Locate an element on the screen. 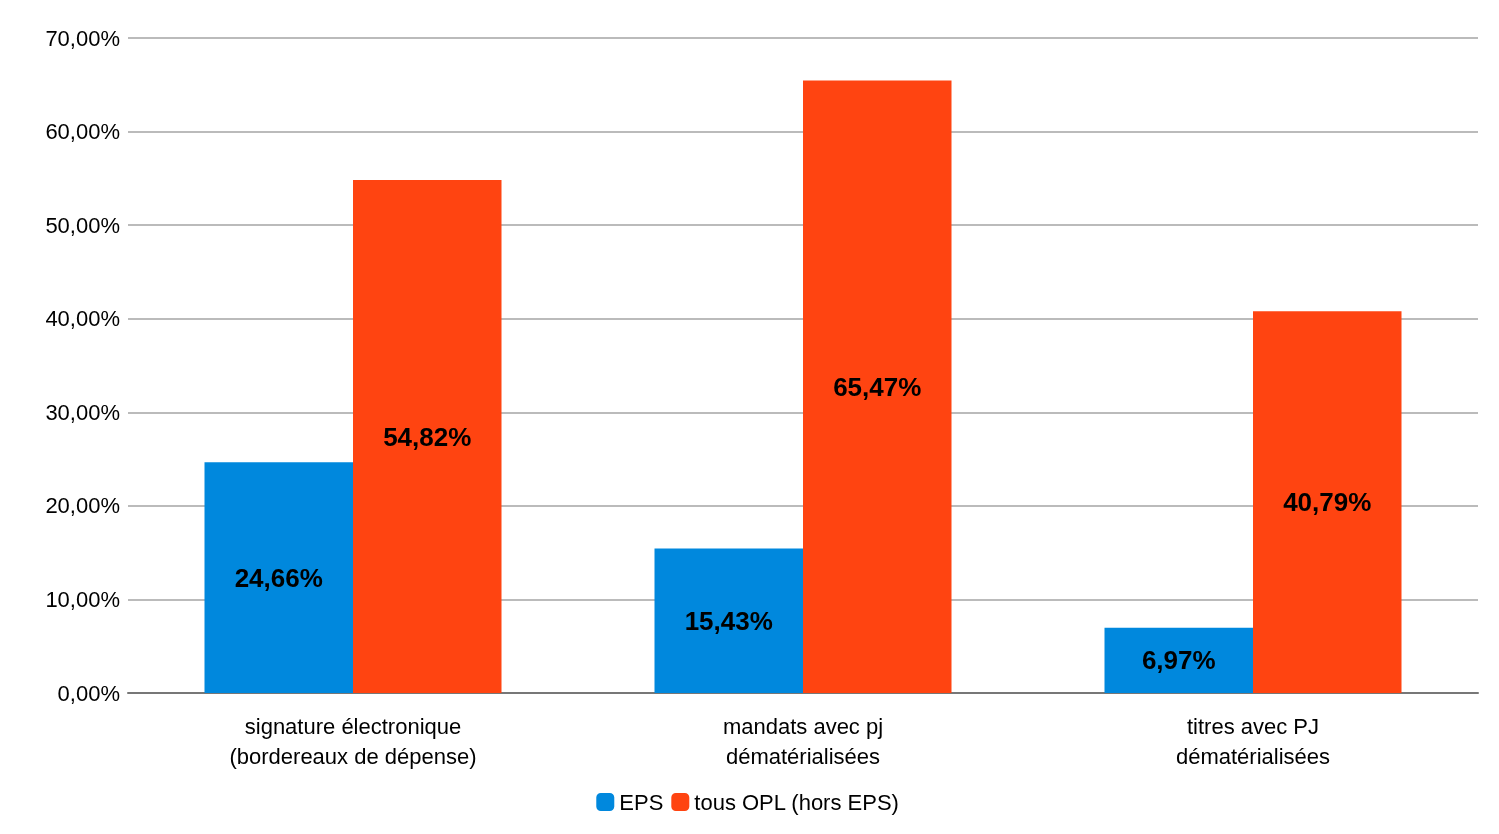 The width and height of the screenshot is (1499, 834). data-label: 6,97% is located at coordinates (1178, 660).